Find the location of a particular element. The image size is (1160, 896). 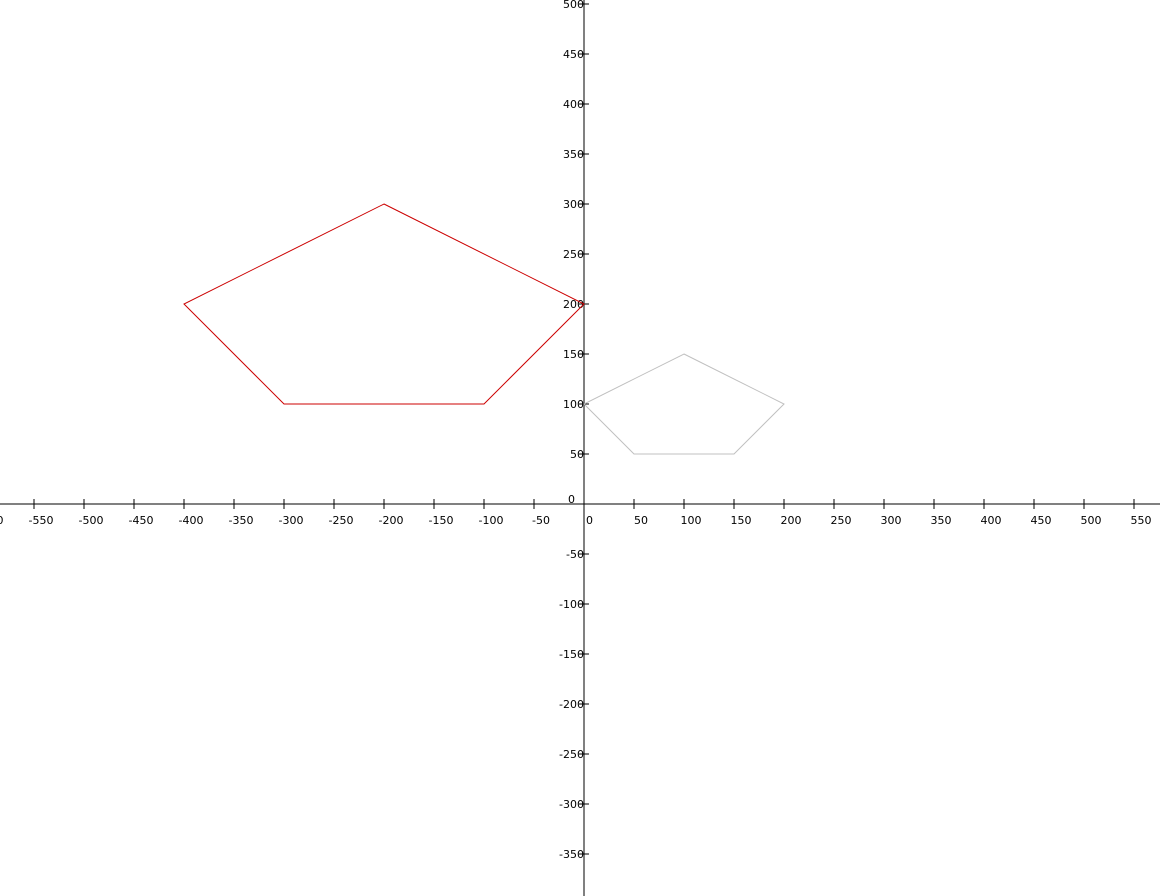

y-tick-label: -100 is located at coordinates (571, 604).